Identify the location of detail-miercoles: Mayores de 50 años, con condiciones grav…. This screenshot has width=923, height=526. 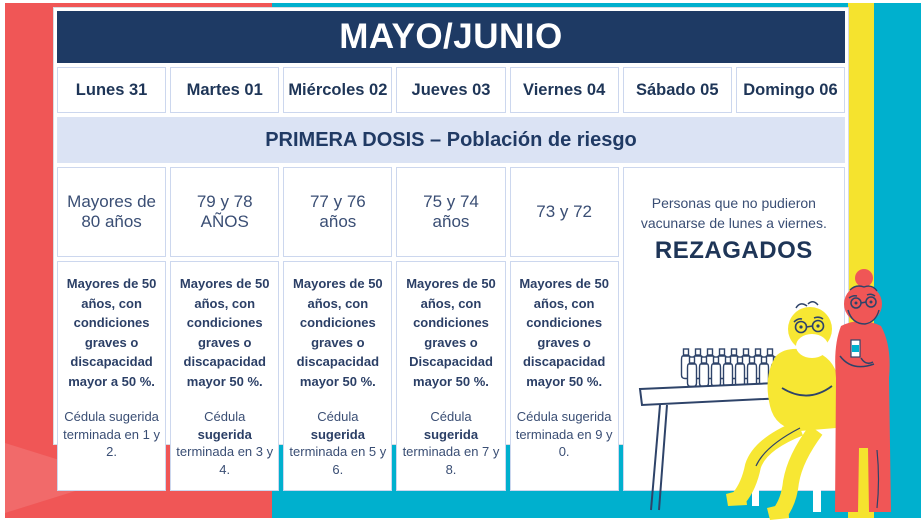
(338, 376).